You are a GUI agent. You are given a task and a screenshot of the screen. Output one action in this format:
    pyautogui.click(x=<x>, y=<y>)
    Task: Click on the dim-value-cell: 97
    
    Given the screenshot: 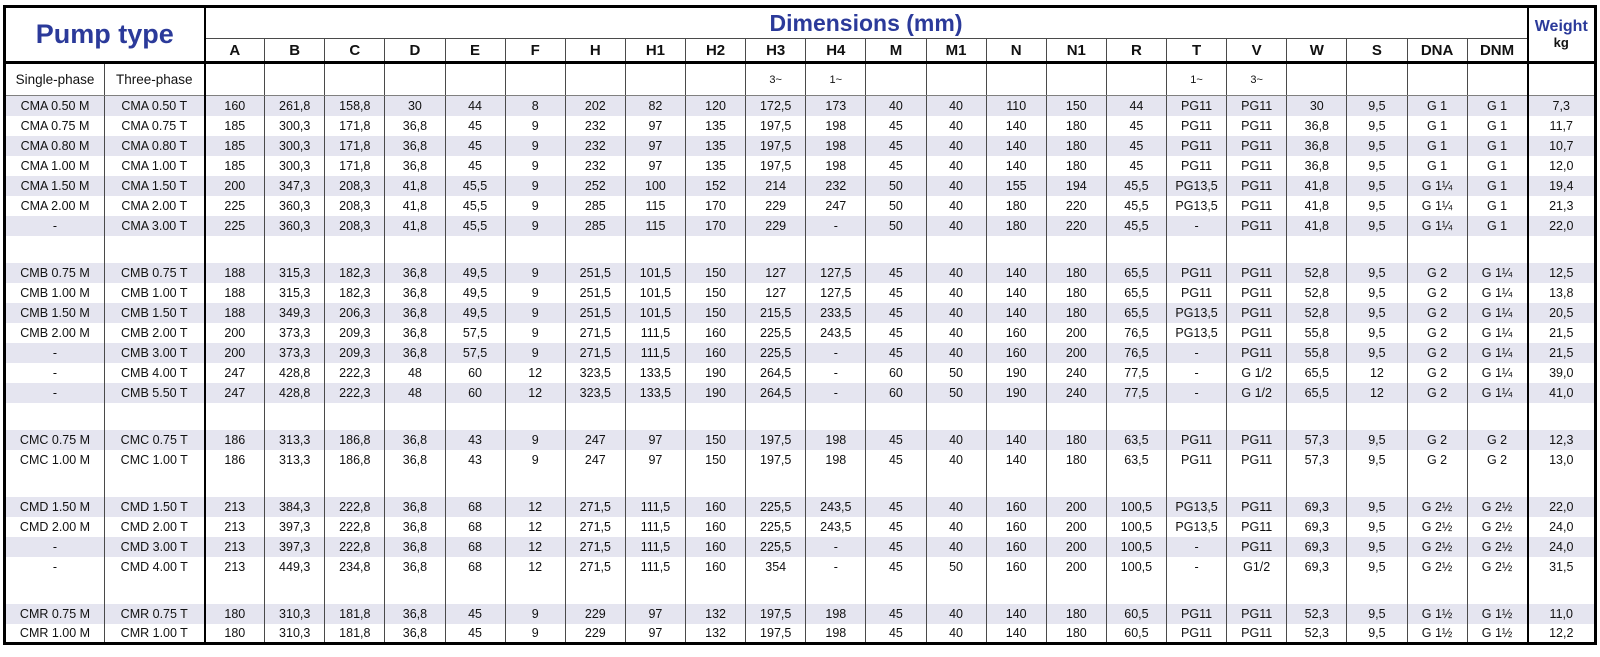 What is the action you would take?
    pyautogui.click(x=655, y=459)
    